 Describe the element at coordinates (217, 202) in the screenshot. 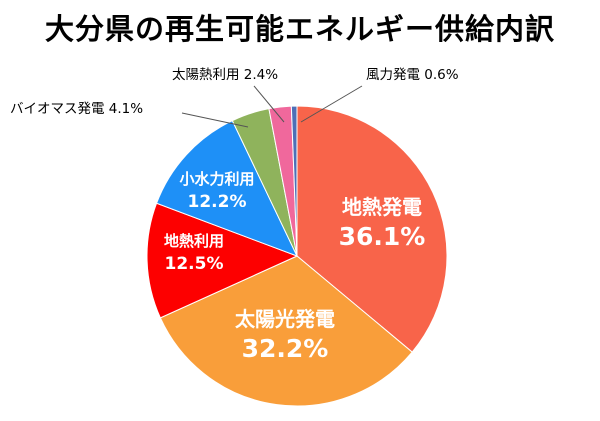

I see `slice-value-label: 12.2%` at that location.